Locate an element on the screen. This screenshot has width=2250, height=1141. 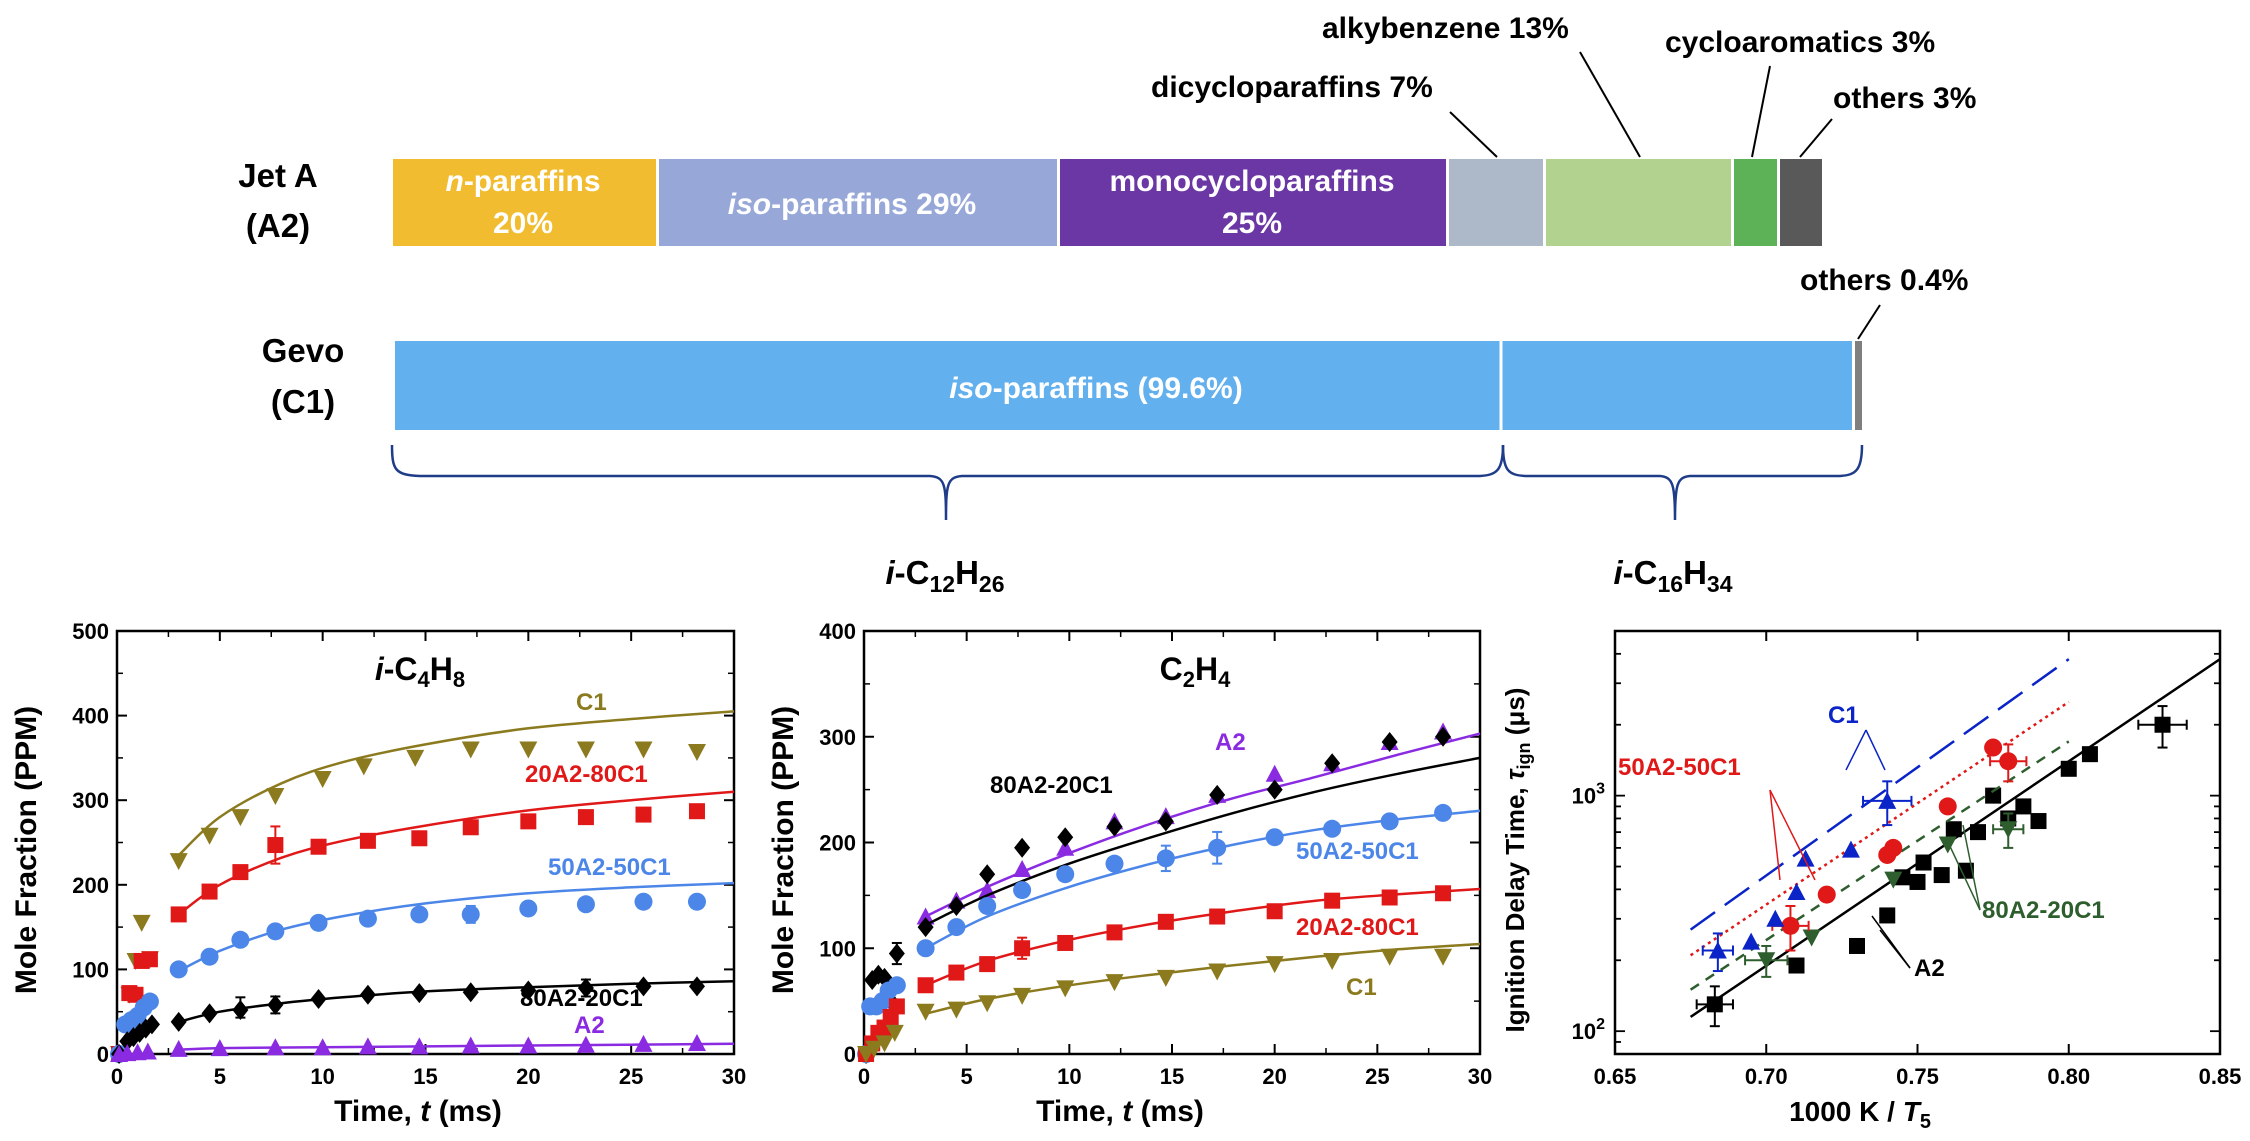
label-n-paraffins-pct: 20% is located at coordinates (523, 223).